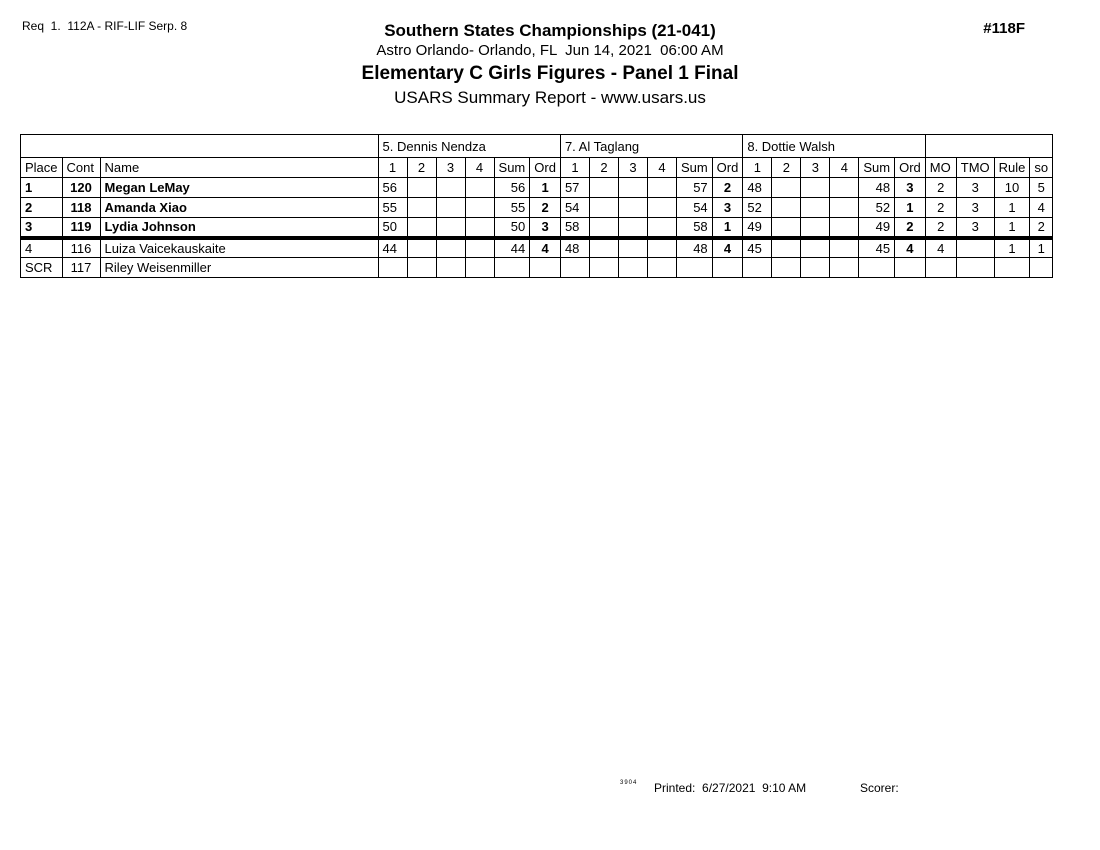  I want to click on event-number: #118F, so click(1004, 28).